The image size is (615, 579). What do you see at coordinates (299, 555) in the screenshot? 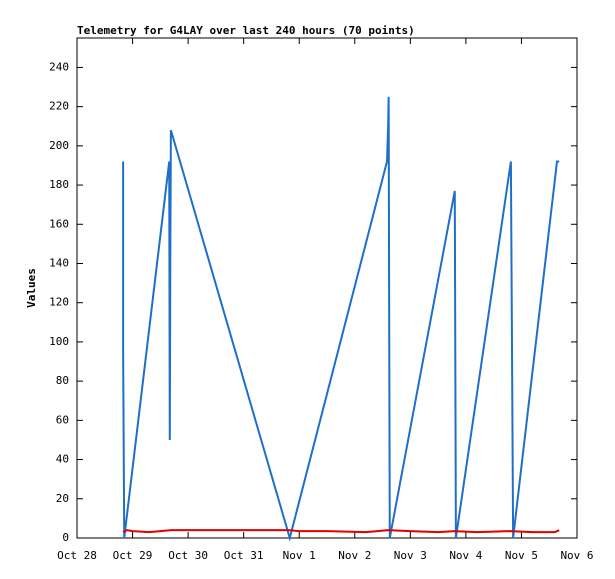
I see `x-tick-label: Nov 1` at bounding box center [299, 555].